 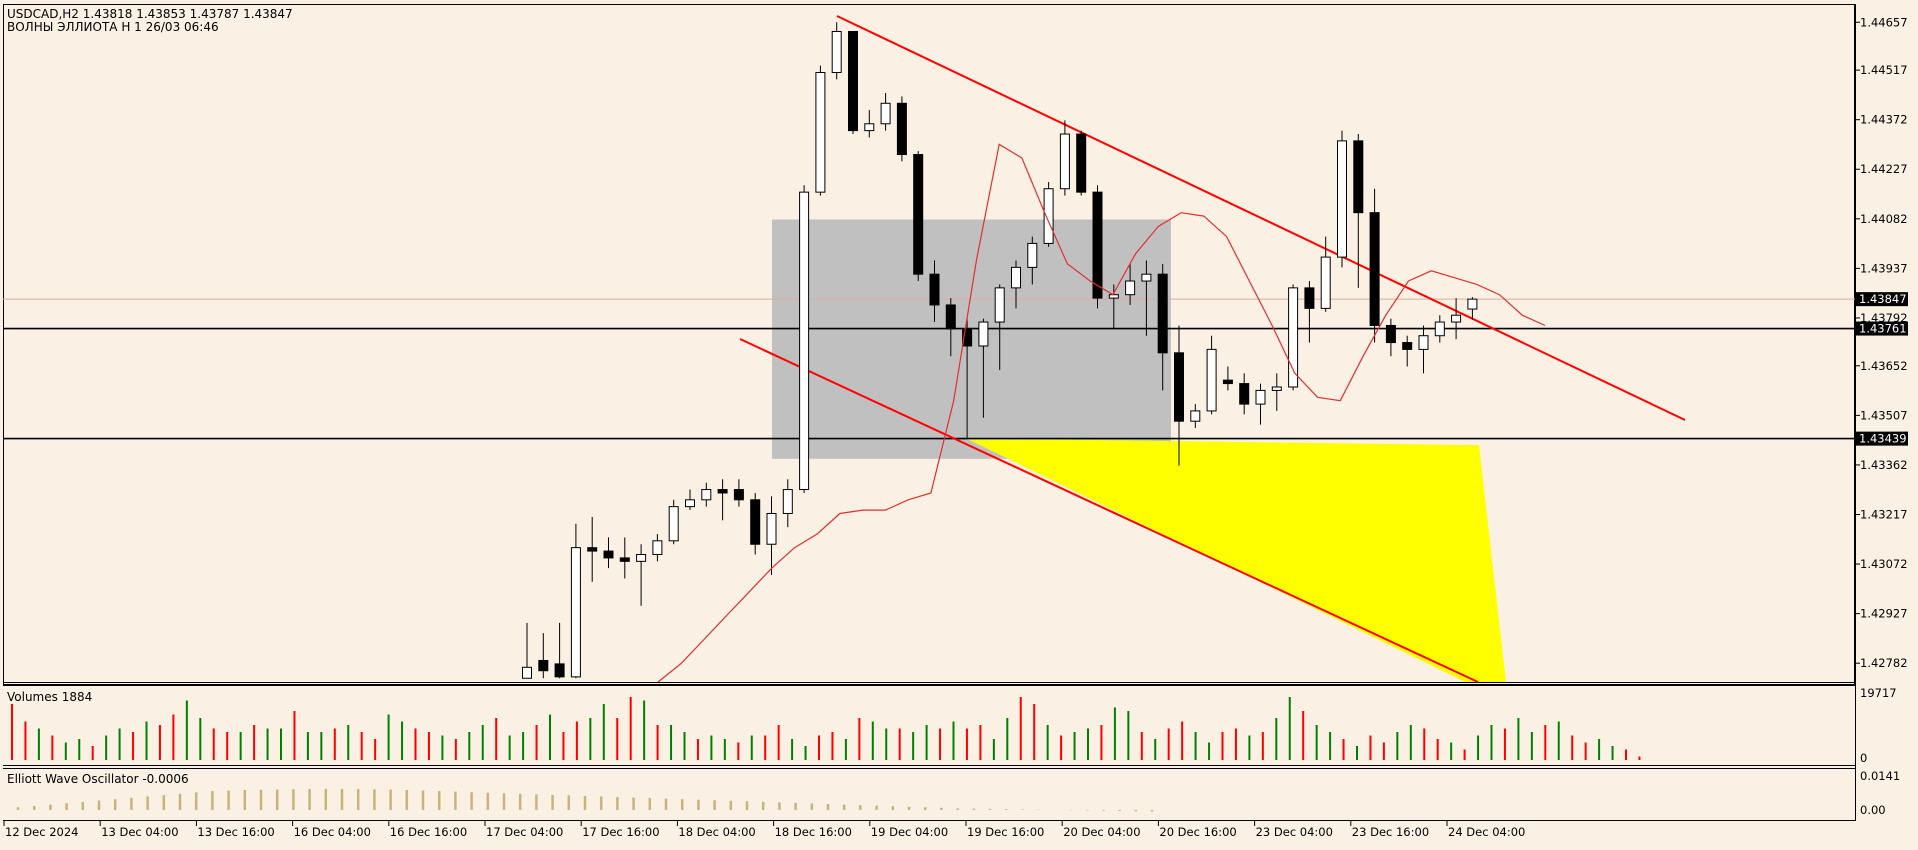 What do you see at coordinates (1884, 564) in the screenshot?
I see `price-tick-label-11: 1.43072` at bounding box center [1884, 564].